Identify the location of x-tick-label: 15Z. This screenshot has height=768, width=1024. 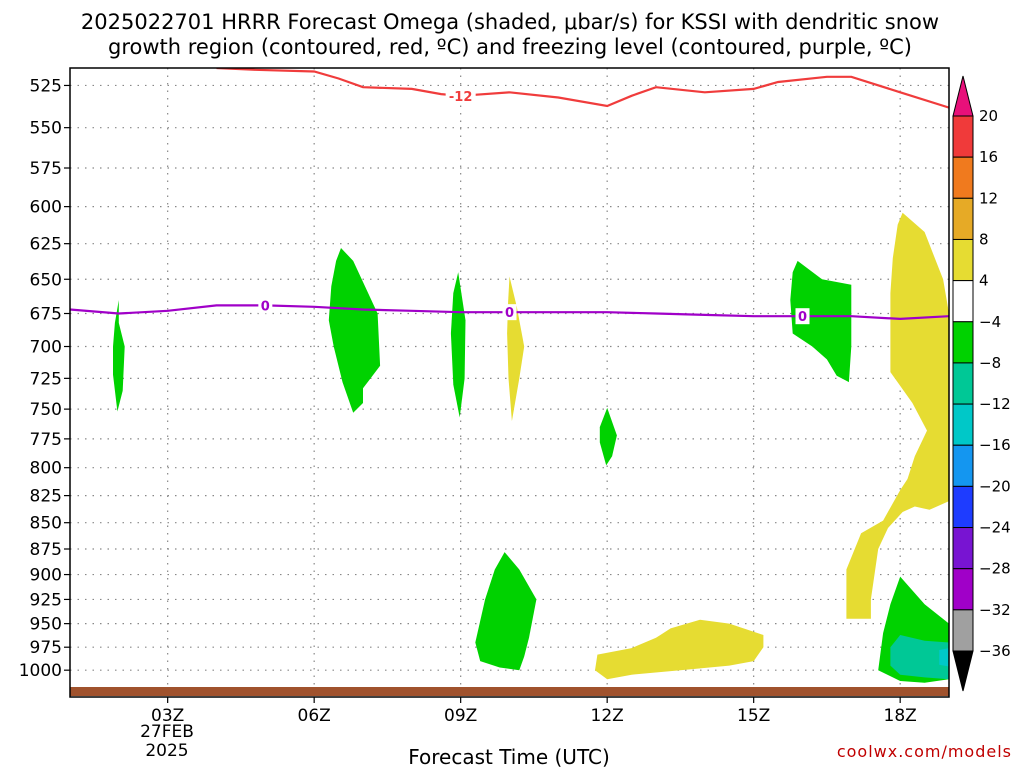
(753, 716).